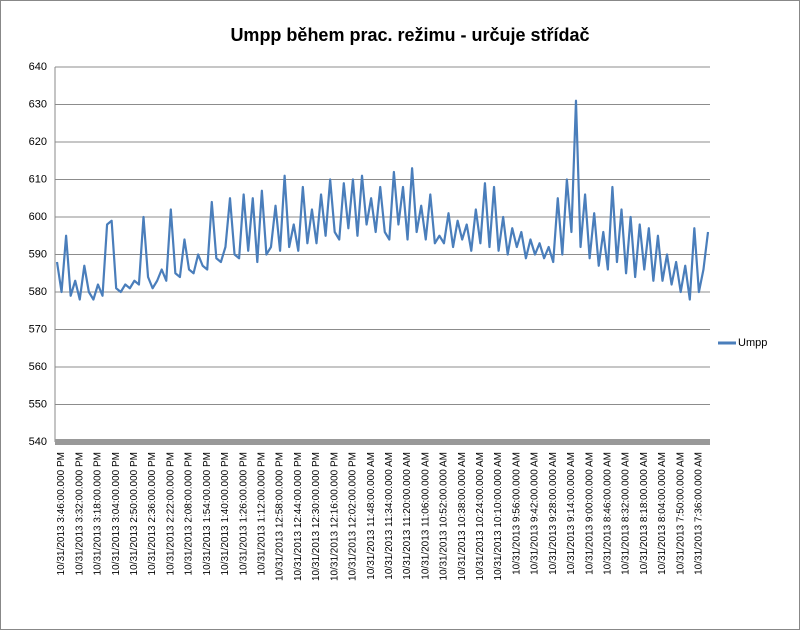 This screenshot has width=801, height=631. Describe the element at coordinates (382, 442) in the screenshot. I see `x-axis` at that location.